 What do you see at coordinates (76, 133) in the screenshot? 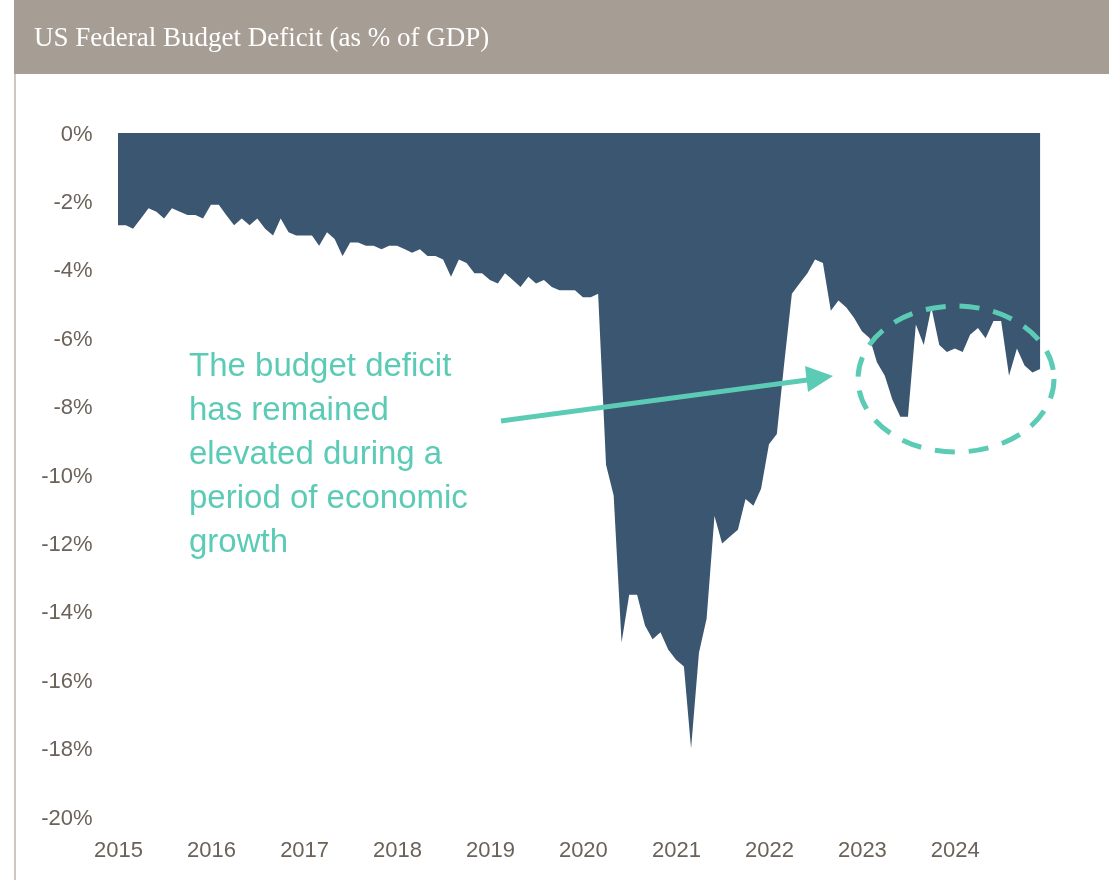
I see `y-tick-label: 0%` at bounding box center [76, 133].